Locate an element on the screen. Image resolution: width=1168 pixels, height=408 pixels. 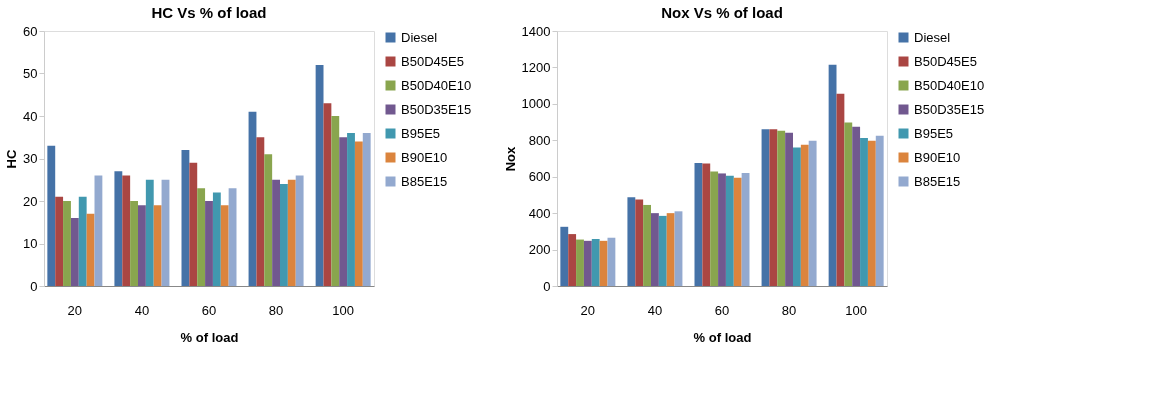
y-tick-label: 60 is located at coordinates (30, 31).